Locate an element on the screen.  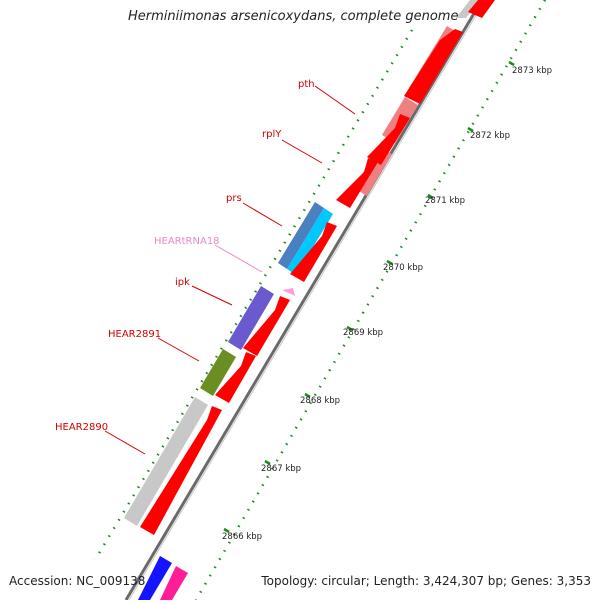
grey-gene-top is located at coordinates (468, 9).